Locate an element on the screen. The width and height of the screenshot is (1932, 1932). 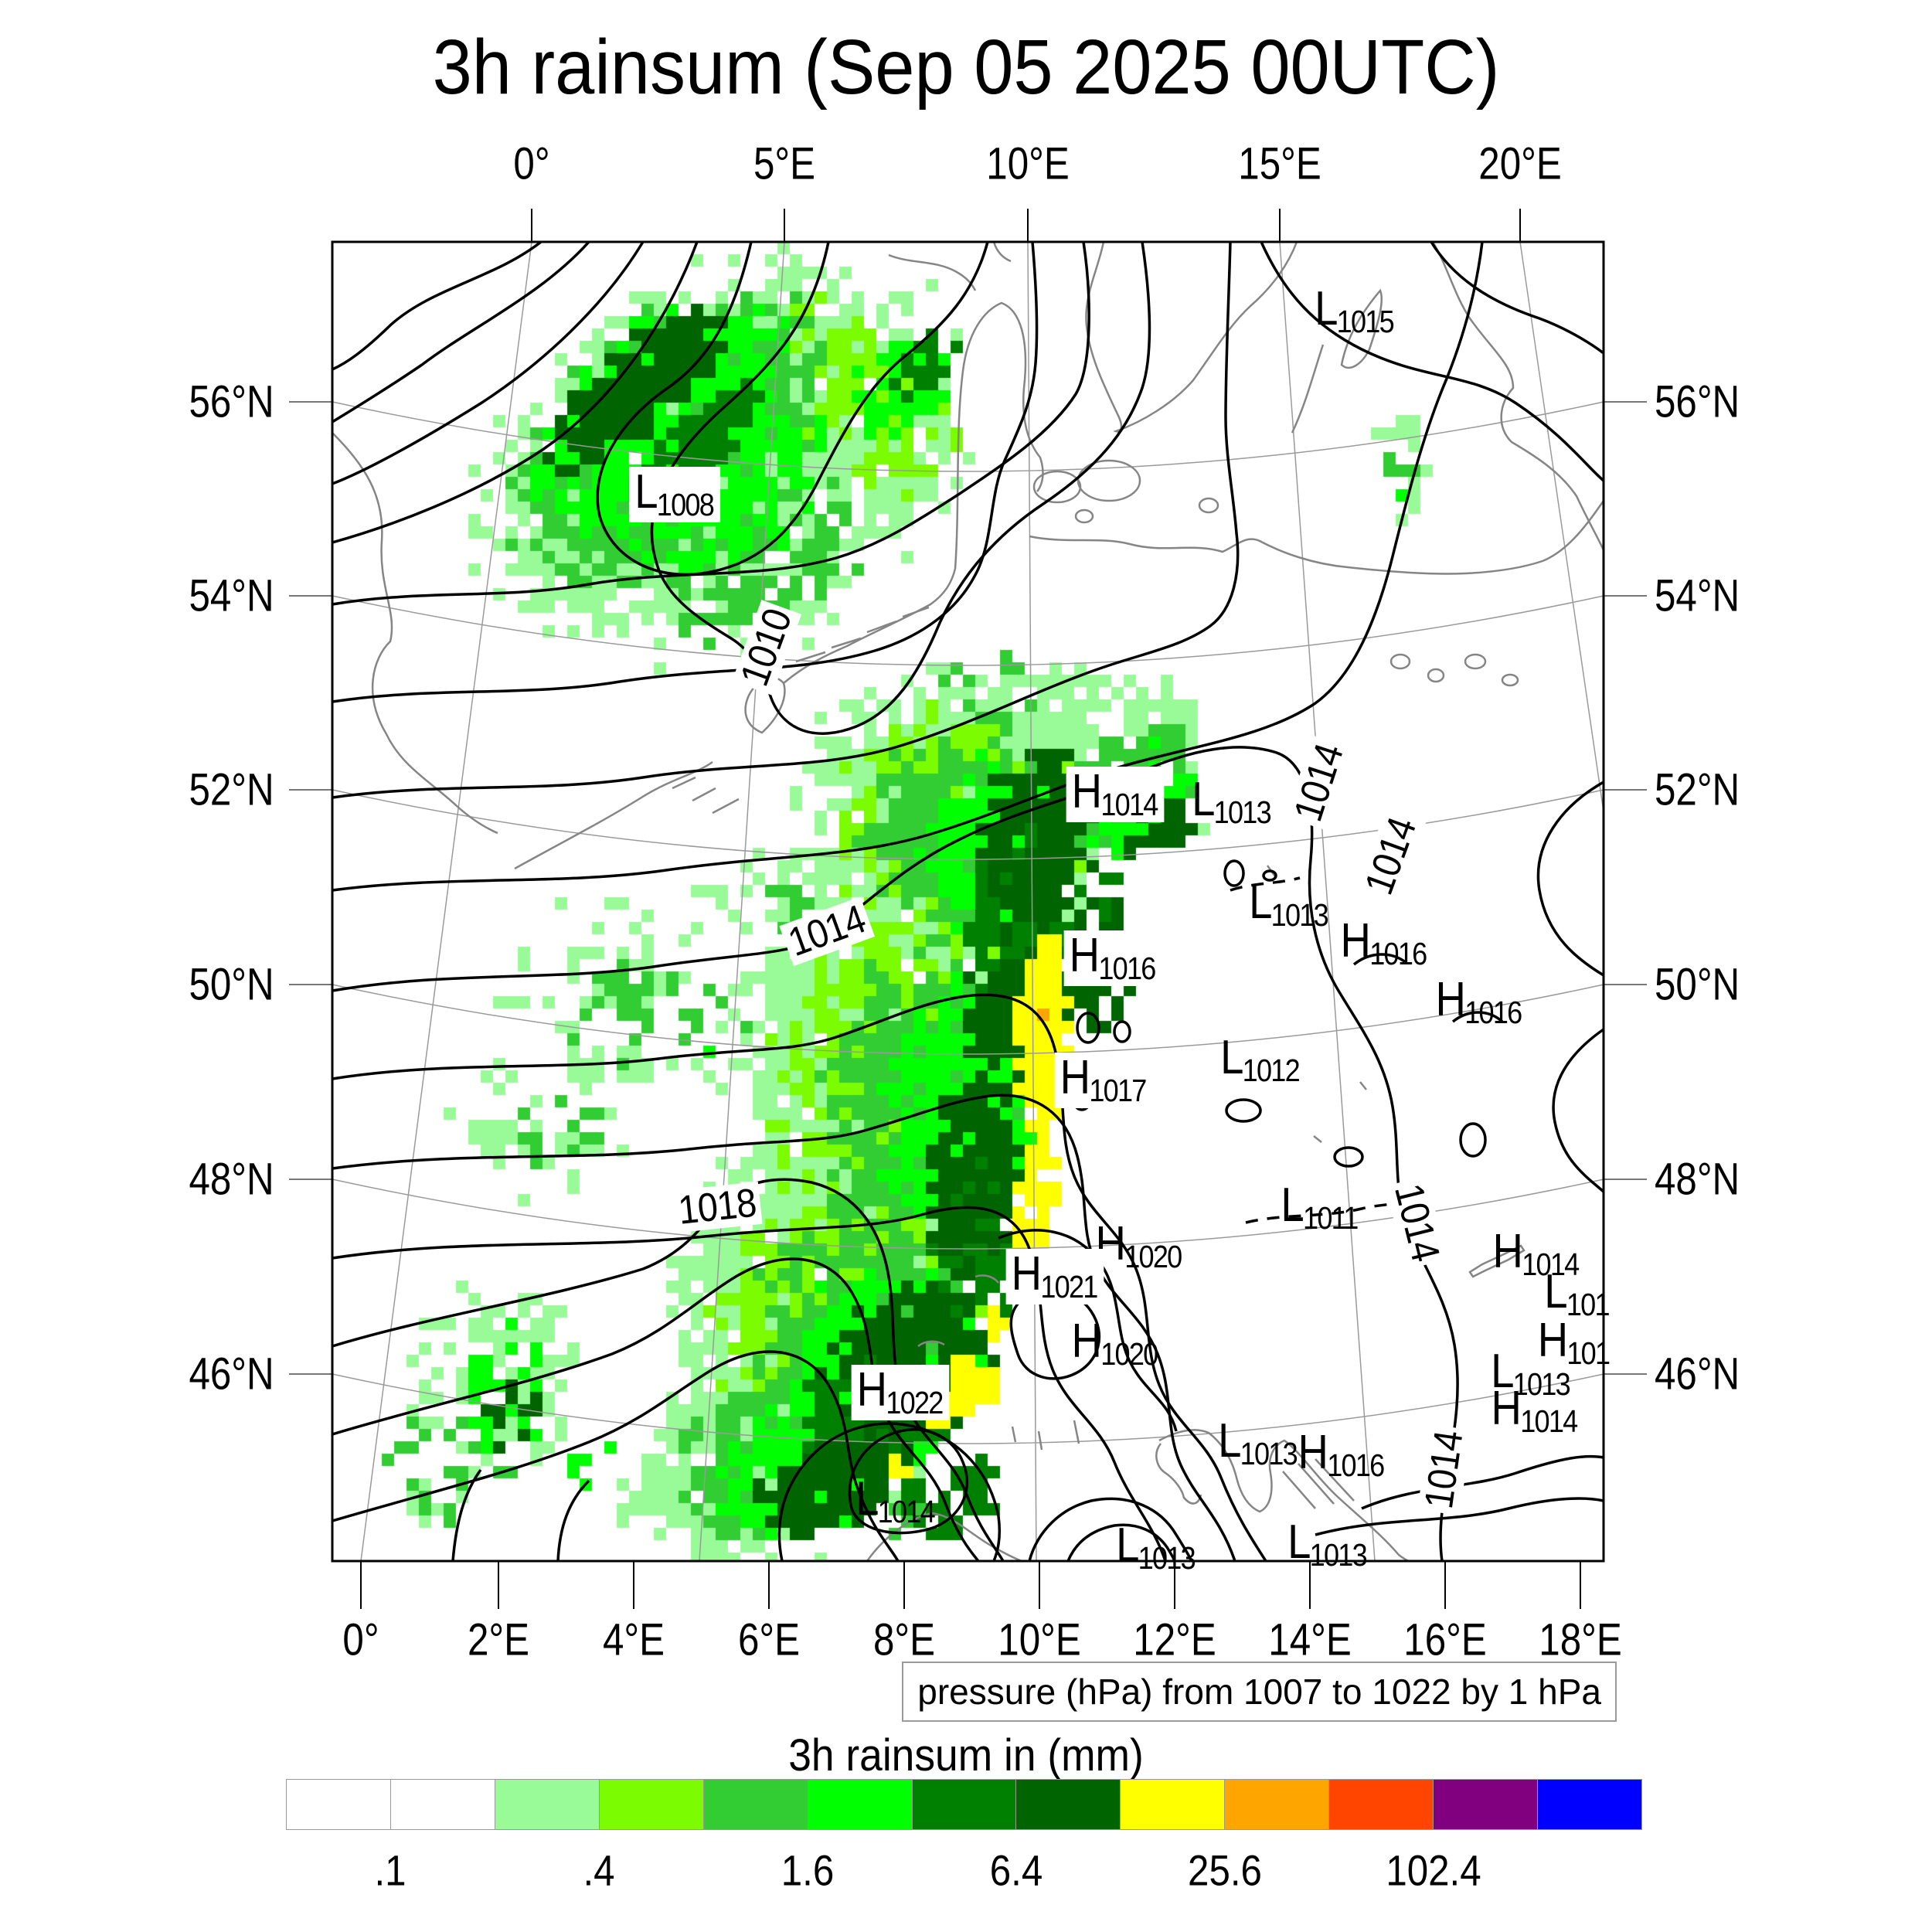
high-pressure-label: H101 is located at coordinates (1574, 1341).